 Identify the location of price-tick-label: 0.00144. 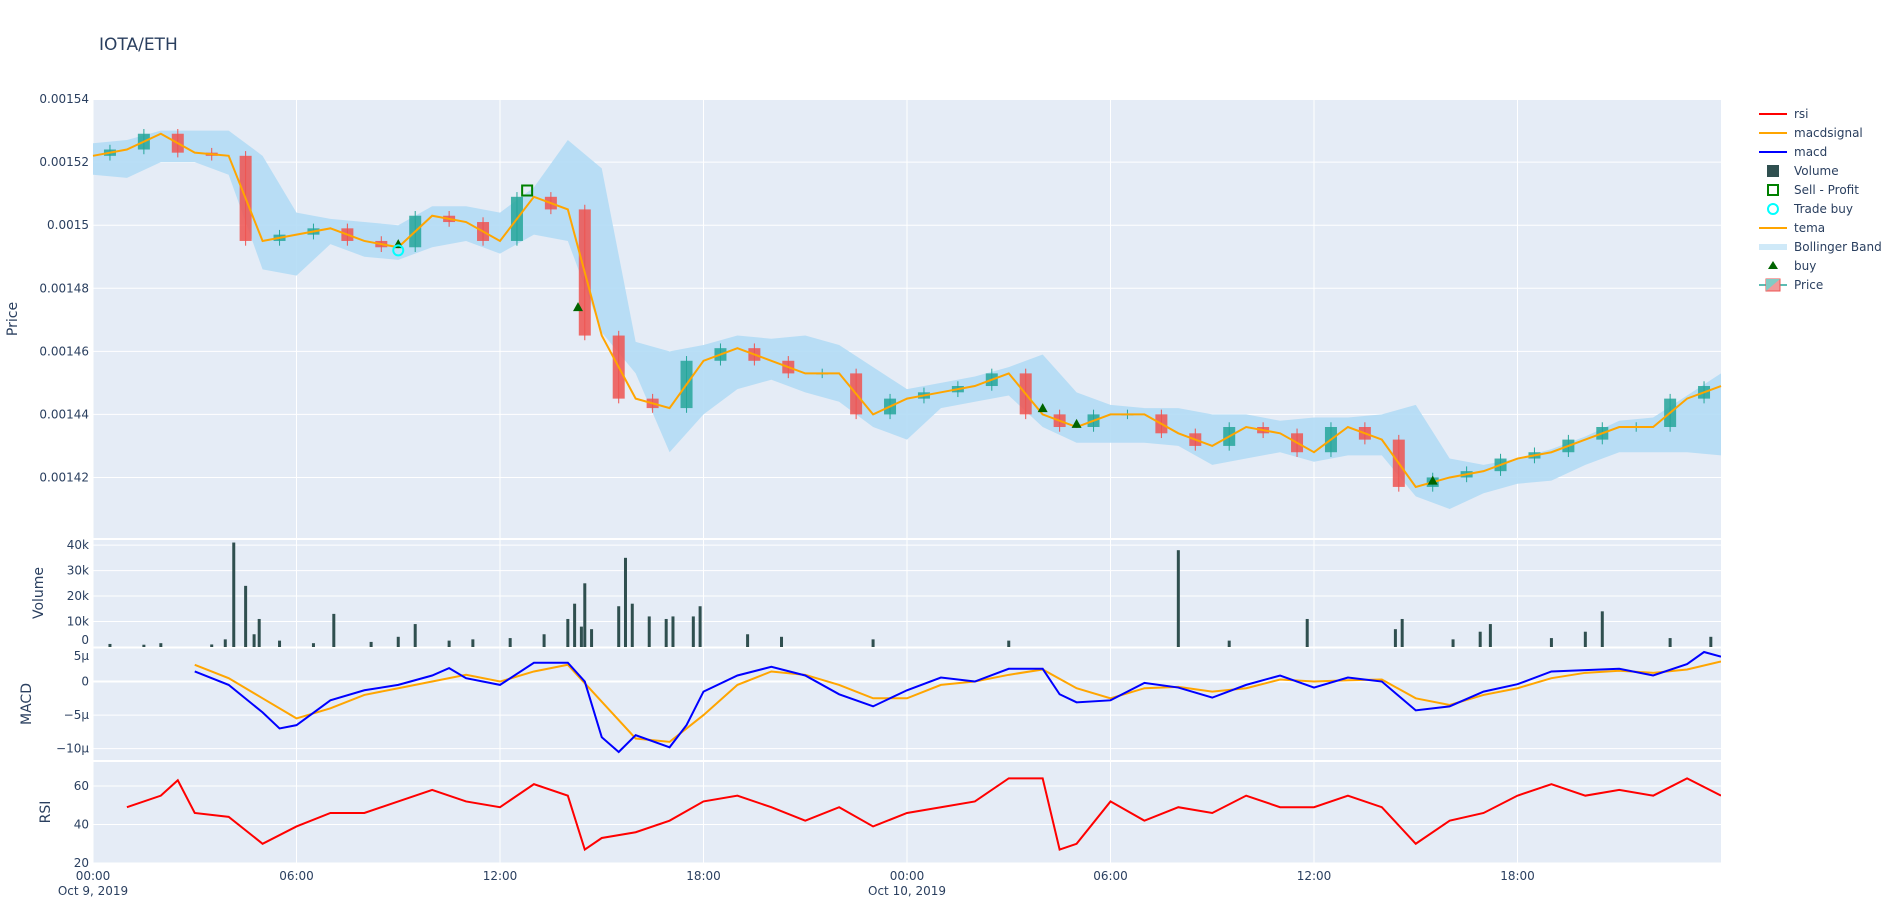
(64, 414).